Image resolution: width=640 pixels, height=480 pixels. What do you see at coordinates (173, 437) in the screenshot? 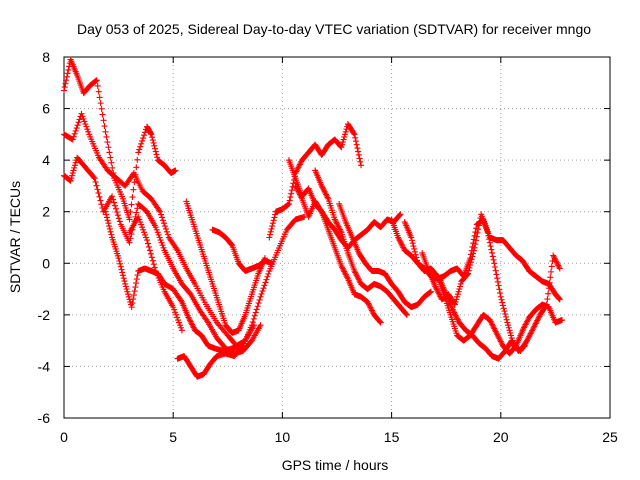
I see `x-tick-label: 5` at bounding box center [173, 437].